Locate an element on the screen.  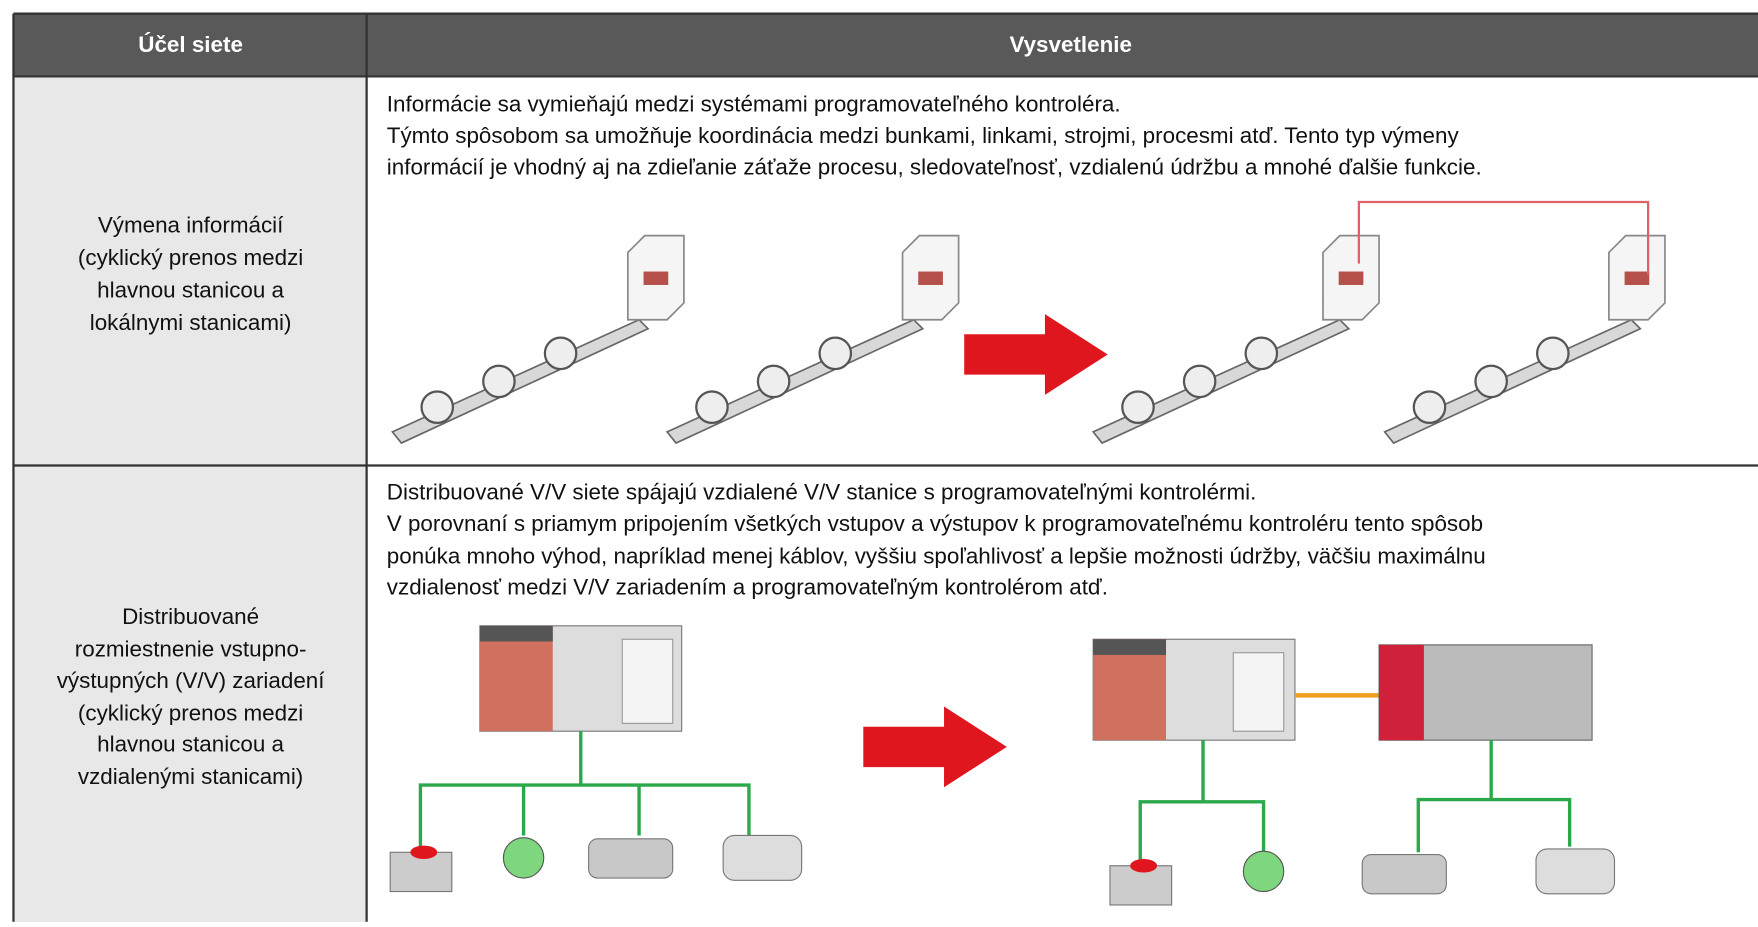
header-cell: Vysvetlenie is located at coordinates (1070, 44).